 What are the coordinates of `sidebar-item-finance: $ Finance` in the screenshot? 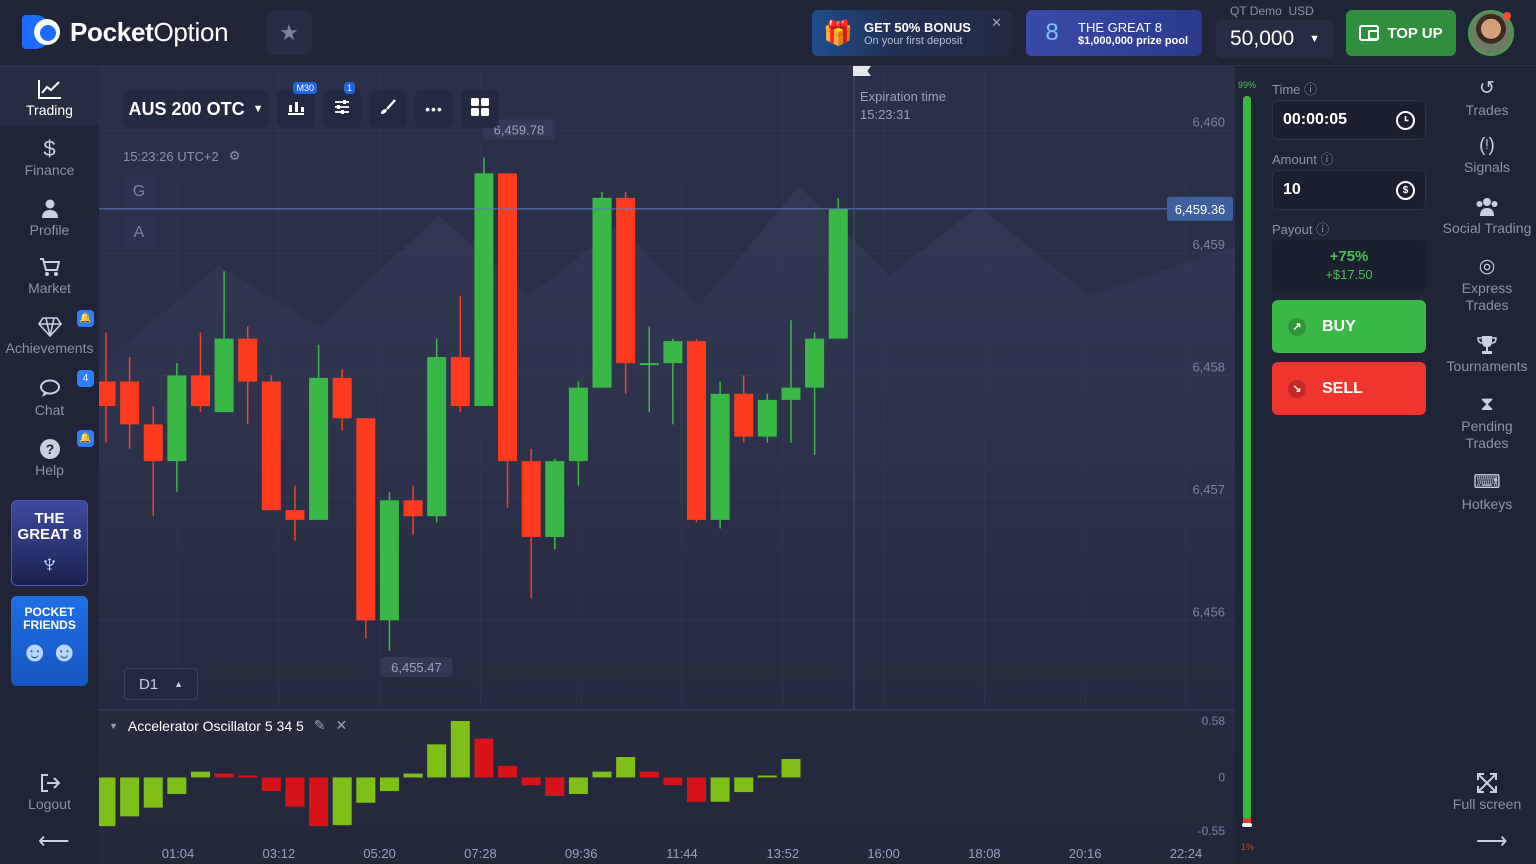 It's located at (49, 157).